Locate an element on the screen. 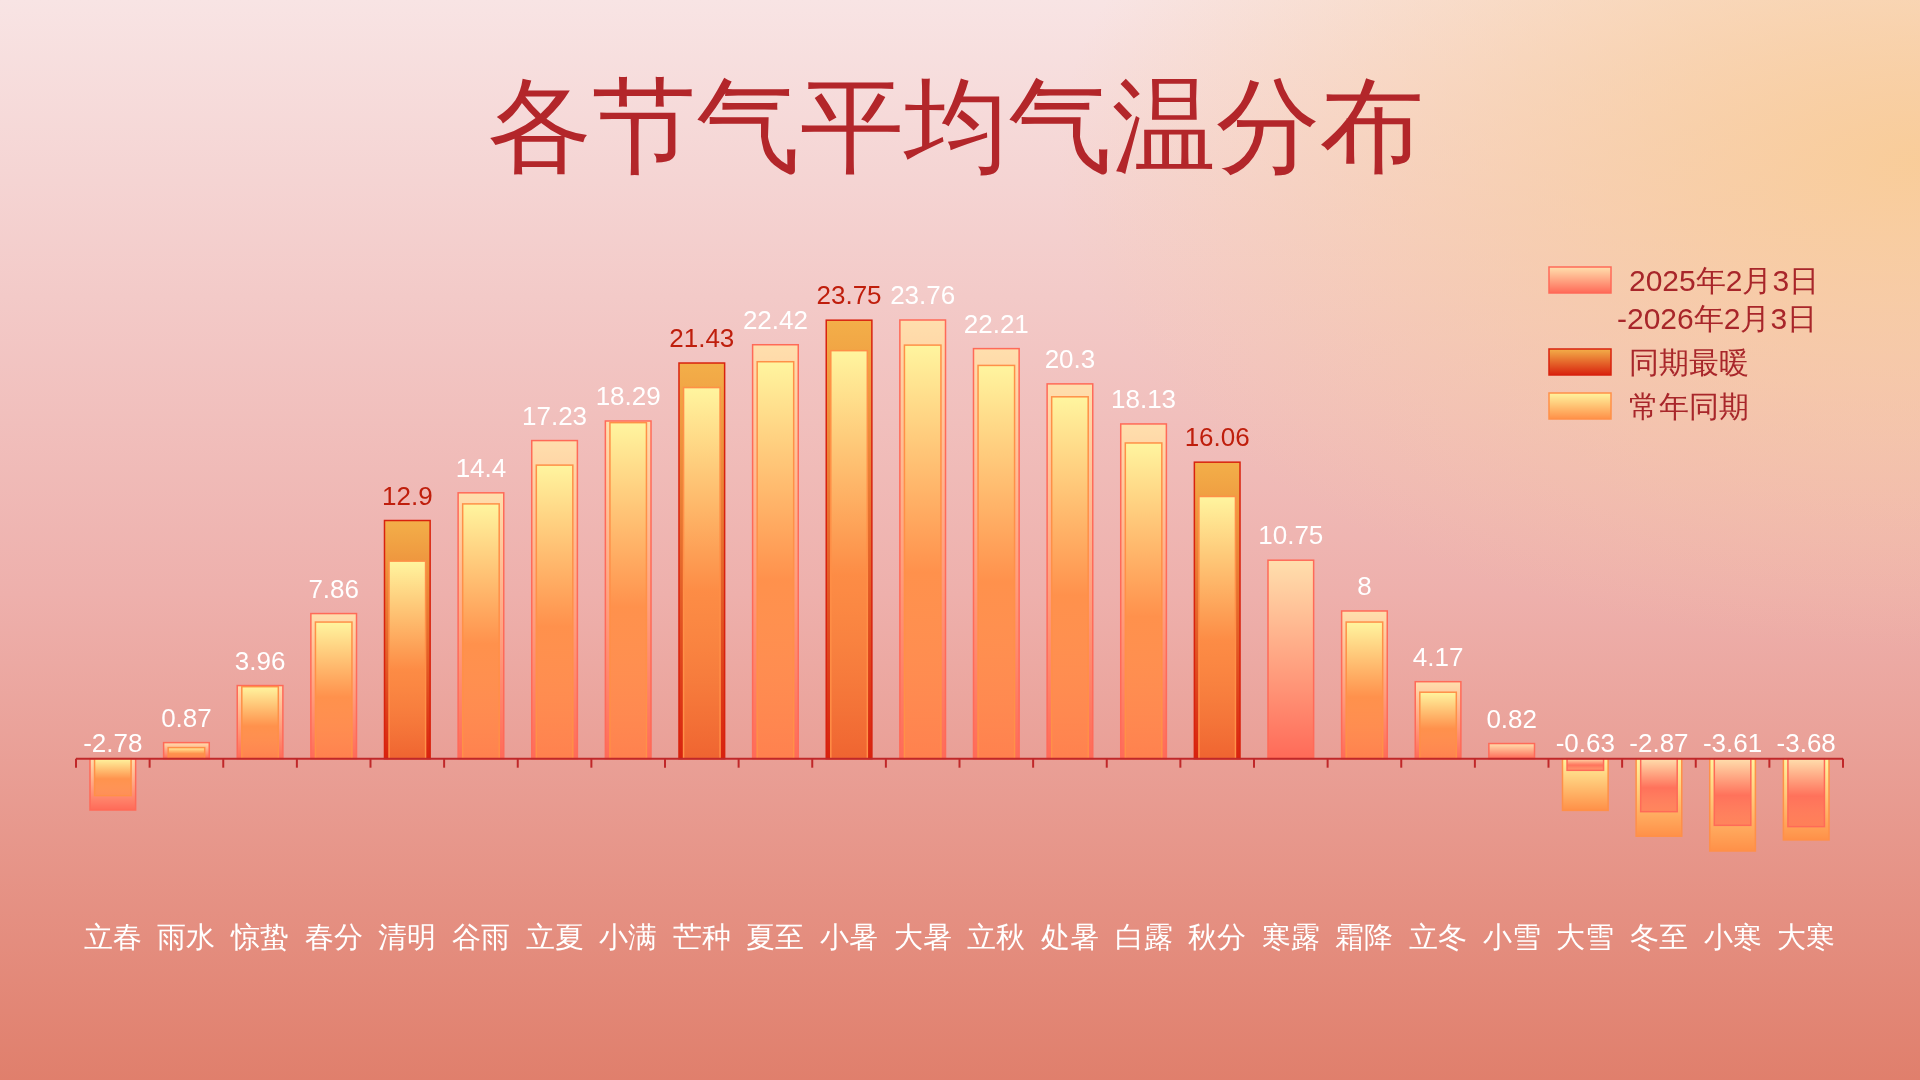 The width and height of the screenshot is (1920, 1080). x-tick-label: 雨水 is located at coordinates (186, 937).